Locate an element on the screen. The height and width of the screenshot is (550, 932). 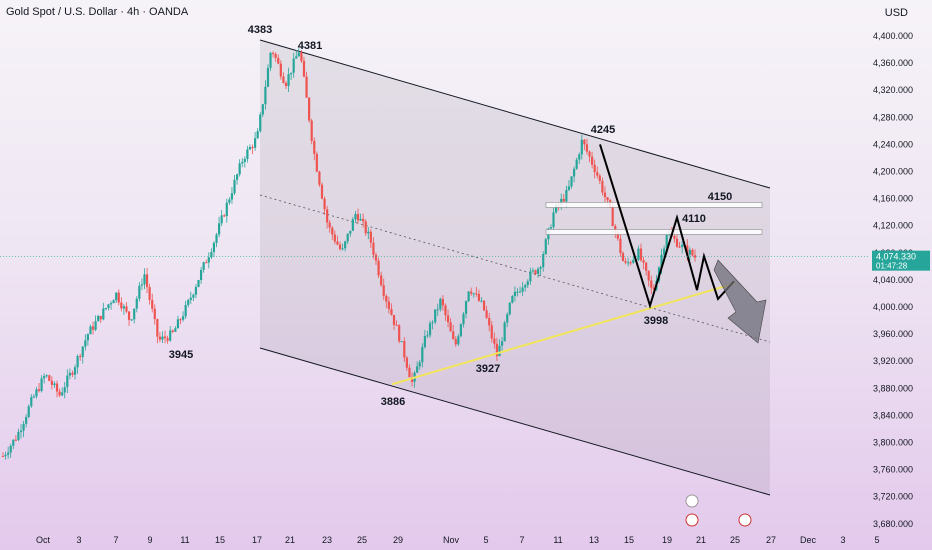
price-tick-label: 3,960.000 is located at coordinates (893, 334).